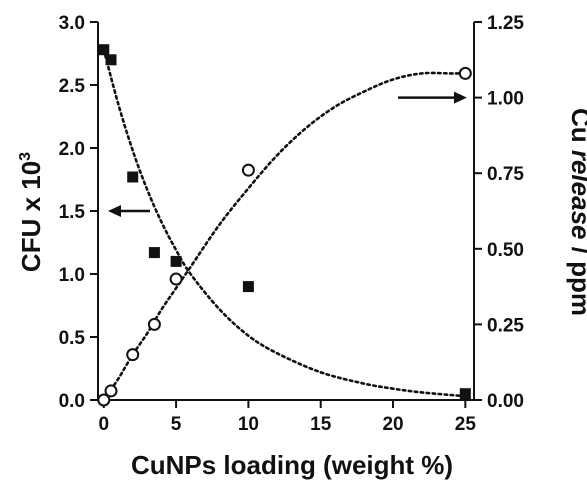 Image resolution: width=587 pixels, height=486 pixels. What do you see at coordinates (31, 216) in the screenshot?
I see `y-left-axis-title-main: CFU x 10` at bounding box center [31, 216].